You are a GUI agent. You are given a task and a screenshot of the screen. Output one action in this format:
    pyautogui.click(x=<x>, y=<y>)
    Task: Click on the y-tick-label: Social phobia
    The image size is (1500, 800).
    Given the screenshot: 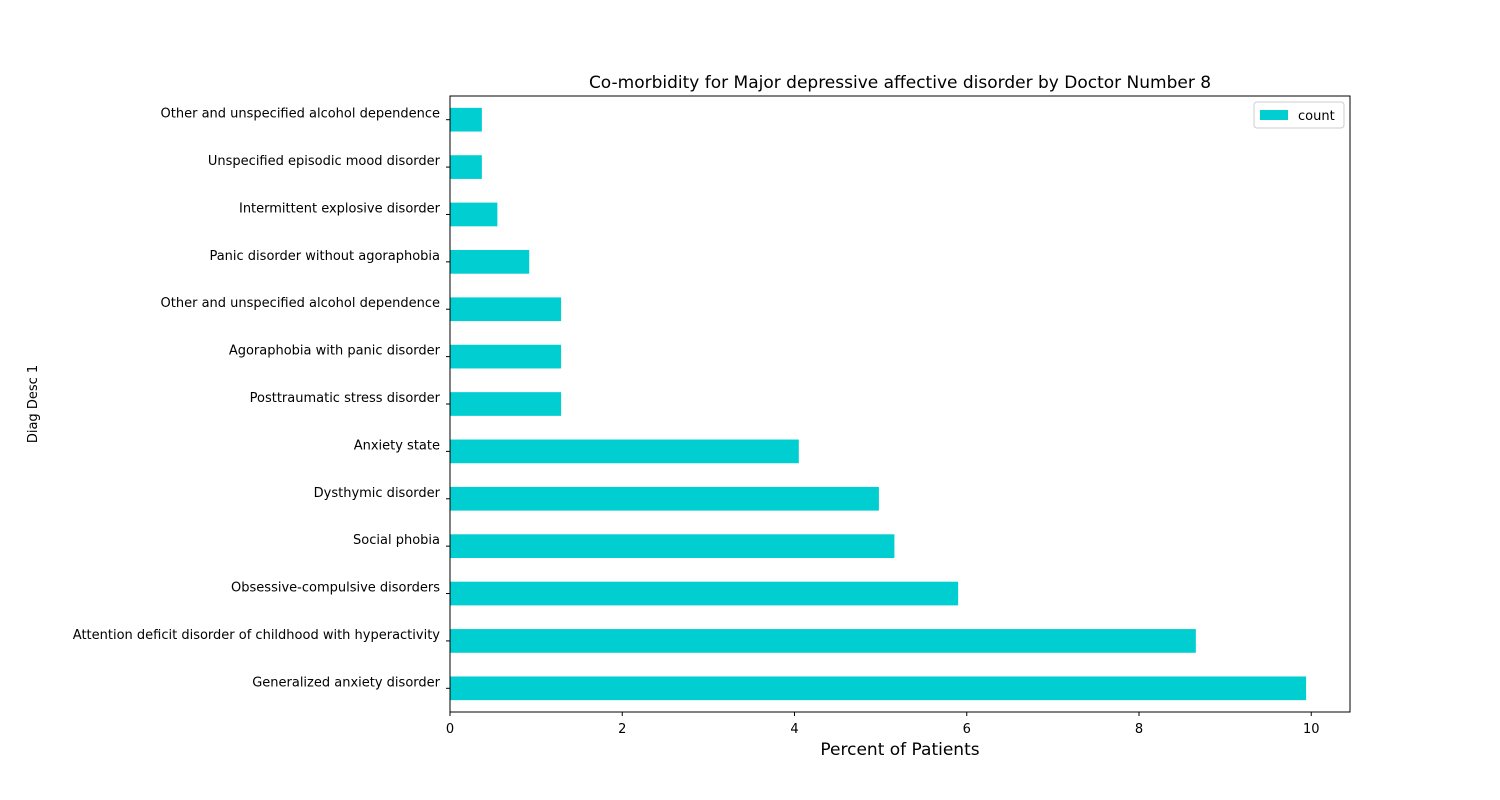 What is the action you would take?
    pyautogui.click(x=396, y=540)
    